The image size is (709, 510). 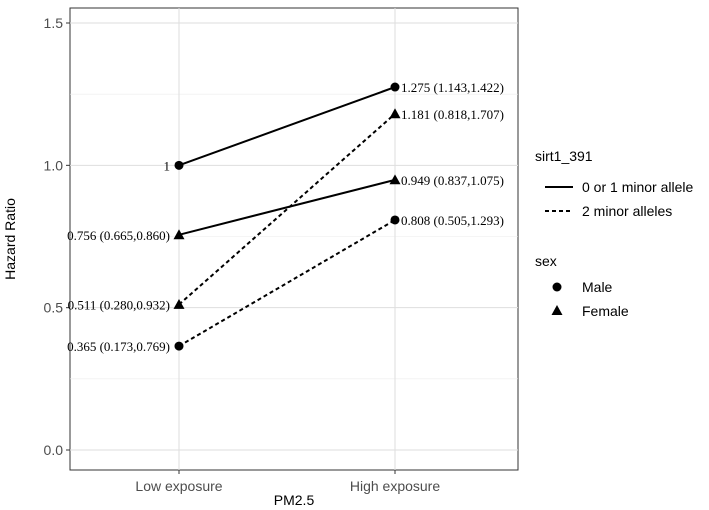 What do you see at coordinates (10, 239) in the screenshot?
I see `y-axis-title: Hazard Ratio` at bounding box center [10, 239].